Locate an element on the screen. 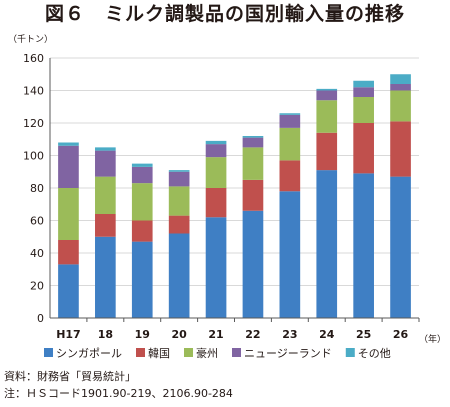 The height and width of the screenshot is (407, 450). y-tick-label: 80 is located at coordinates (37, 188).